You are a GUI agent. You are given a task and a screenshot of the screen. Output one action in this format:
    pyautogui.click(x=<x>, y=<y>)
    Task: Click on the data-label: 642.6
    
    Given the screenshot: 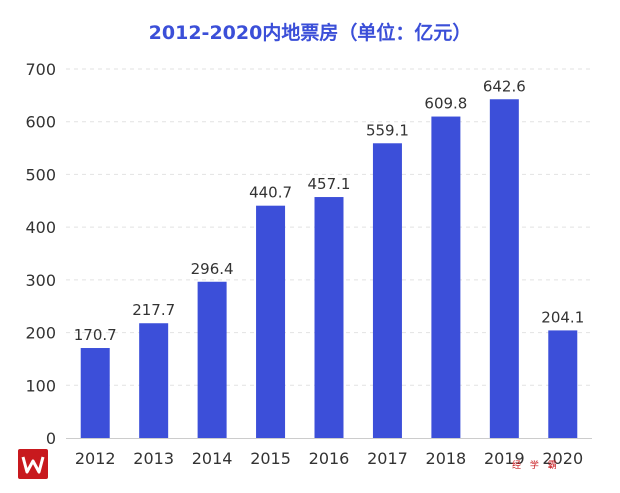 What is the action you would take?
    pyautogui.click(x=504, y=86)
    